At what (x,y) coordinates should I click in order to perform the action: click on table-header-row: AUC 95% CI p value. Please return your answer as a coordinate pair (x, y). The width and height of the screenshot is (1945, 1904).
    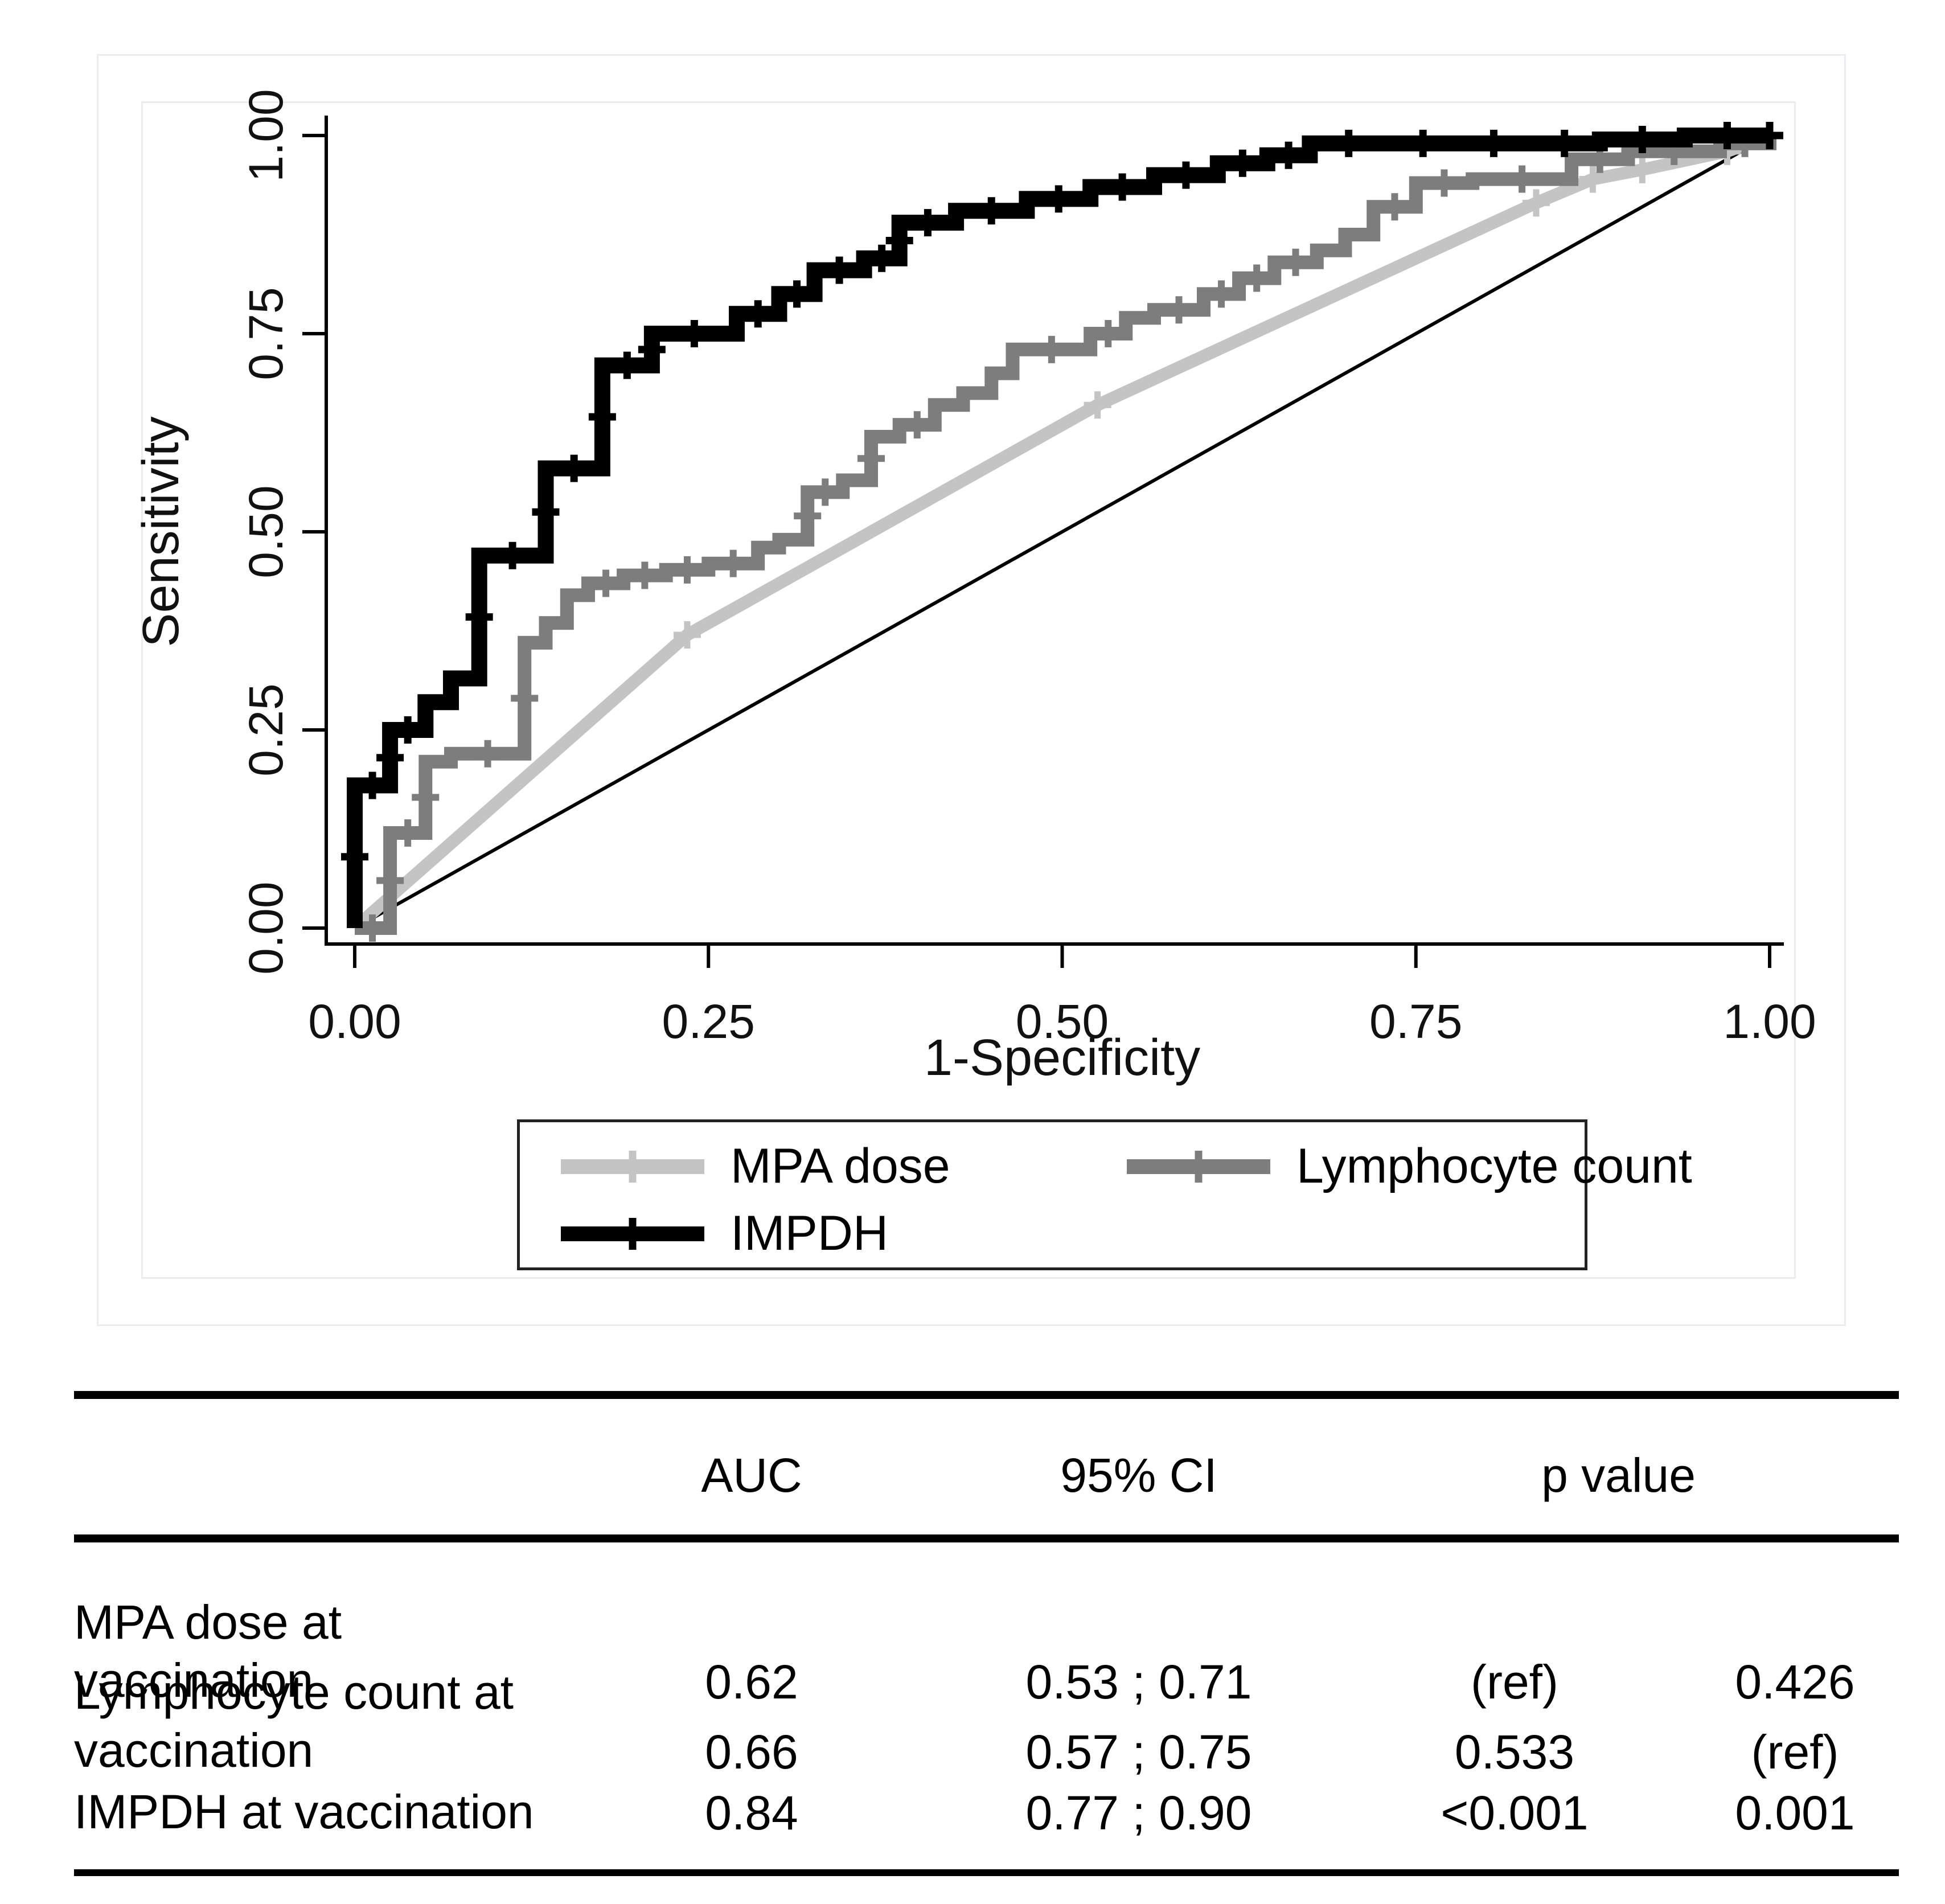
    Looking at the image, I should click on (986, 1475).